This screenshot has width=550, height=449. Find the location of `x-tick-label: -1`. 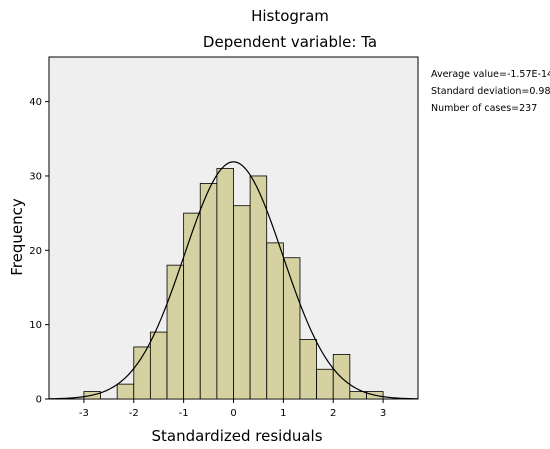

x-tick-label: -1 is located at coordinates (184, 413).